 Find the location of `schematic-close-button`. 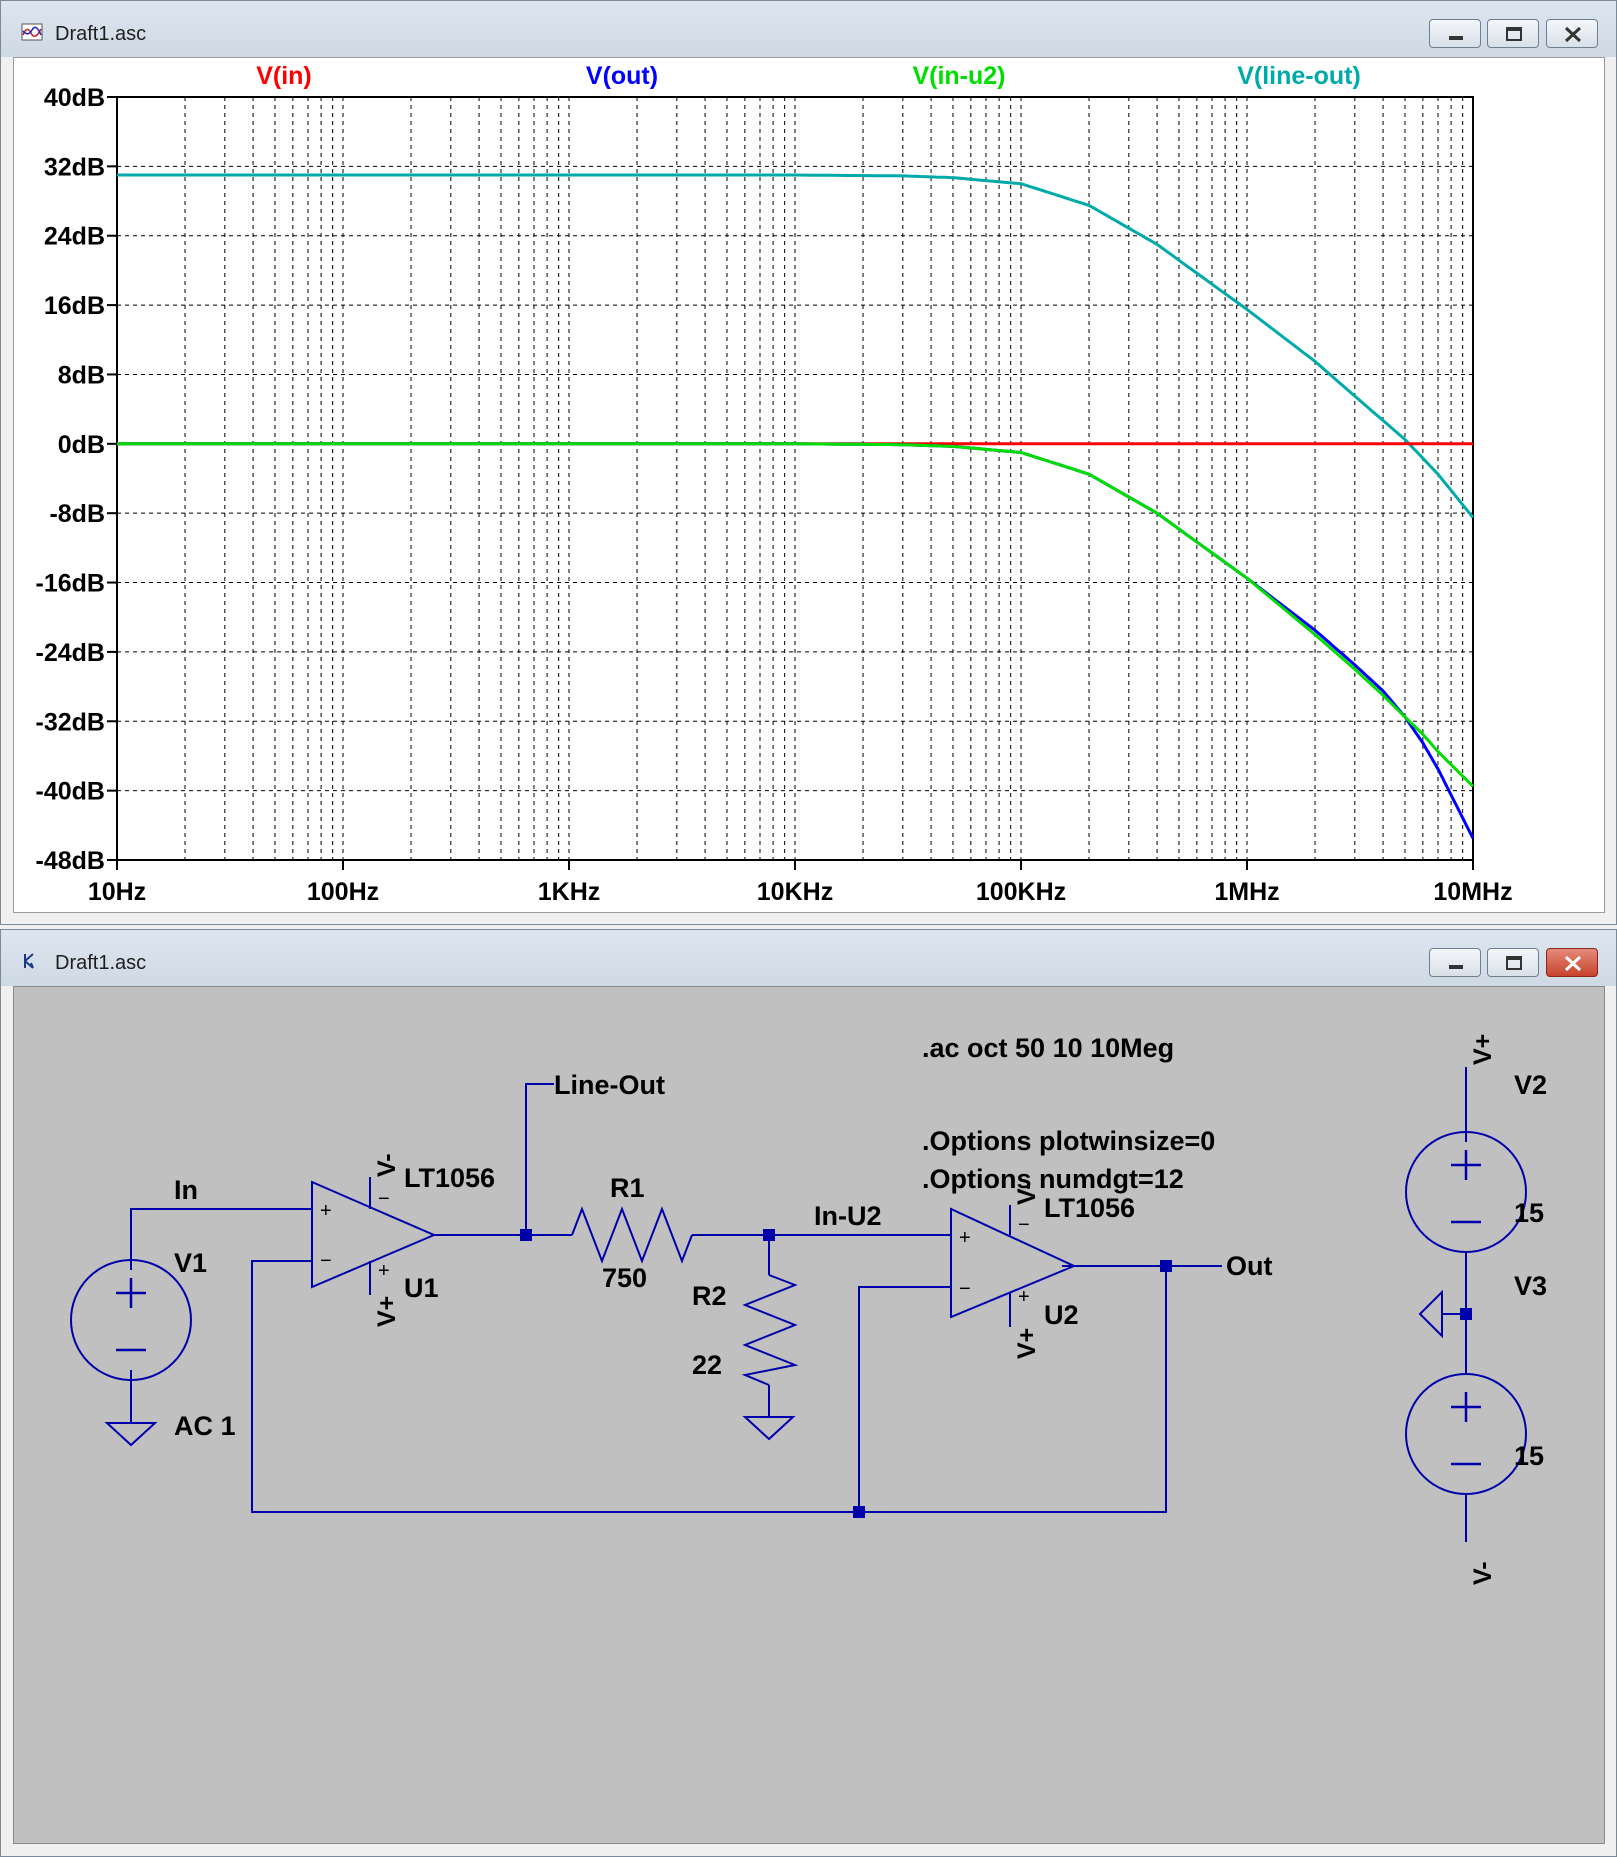

schematic-close-button is located at coordinates (1572, 962).